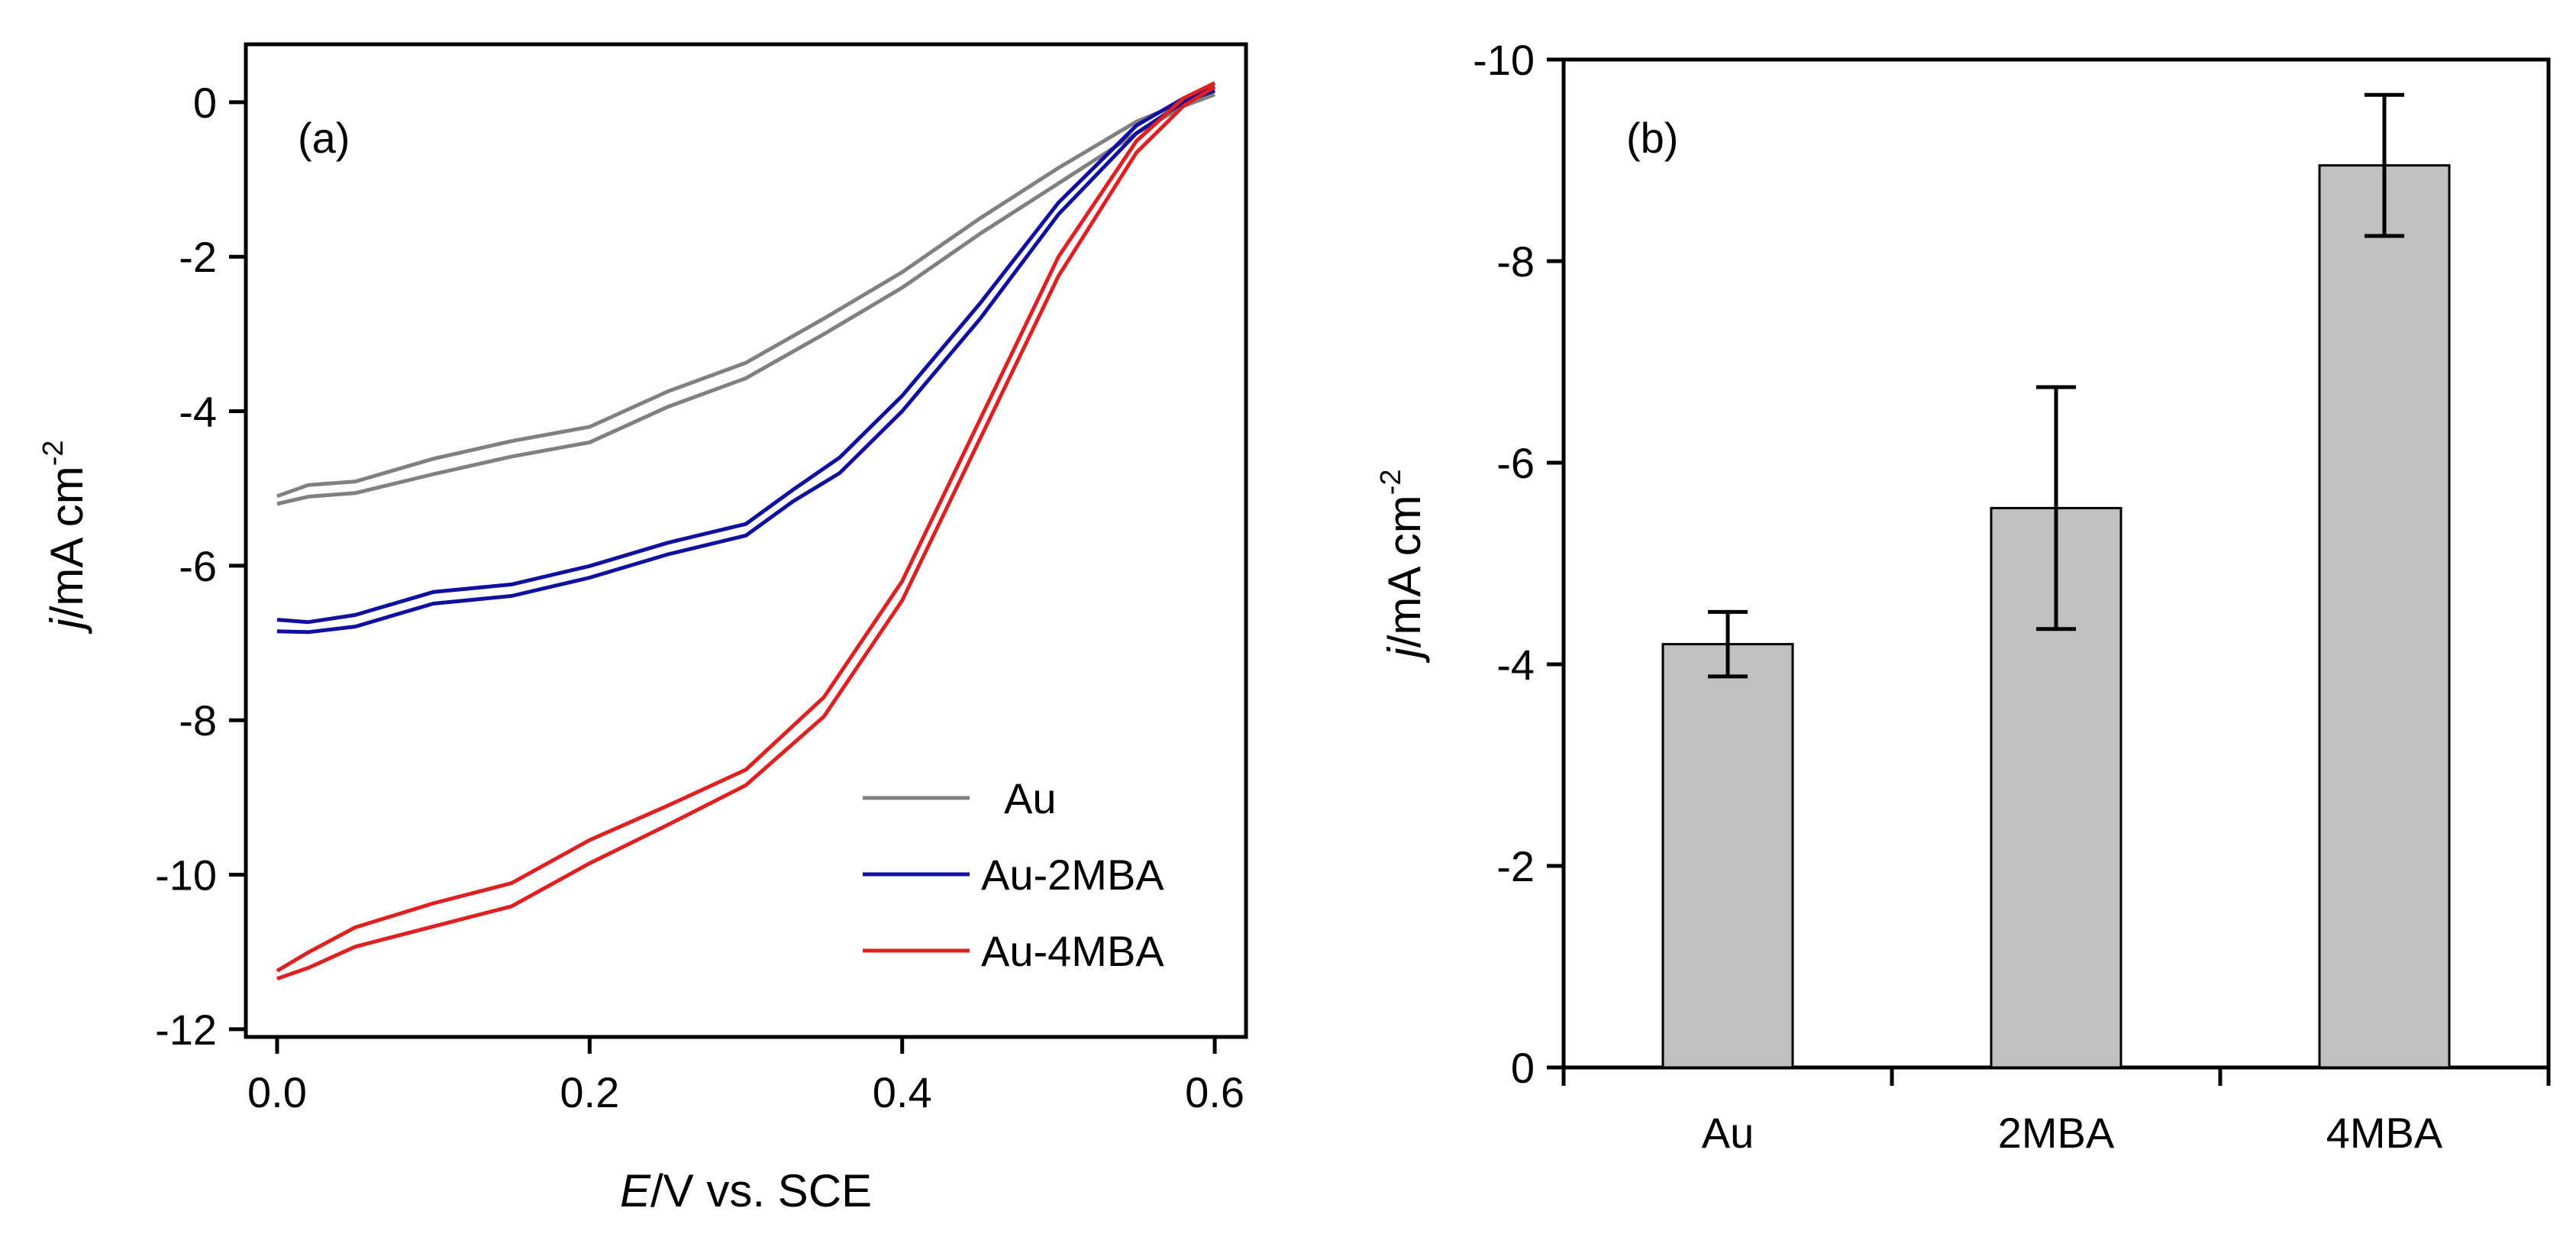 The height and width of the screenshot is (1237, 2576). I want to click on legend-label-0: Au, so click(1030, 798).